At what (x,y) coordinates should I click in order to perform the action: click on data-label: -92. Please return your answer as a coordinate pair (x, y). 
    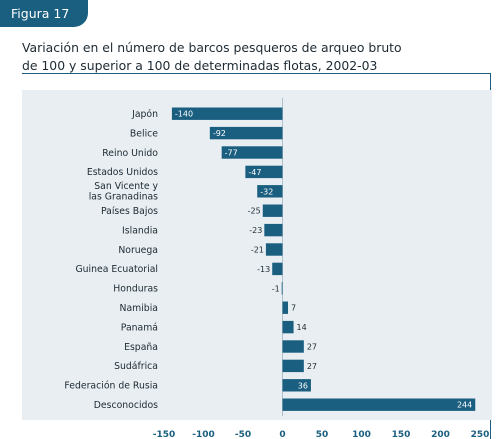
    Looking at the image, I should click on (219, 133).